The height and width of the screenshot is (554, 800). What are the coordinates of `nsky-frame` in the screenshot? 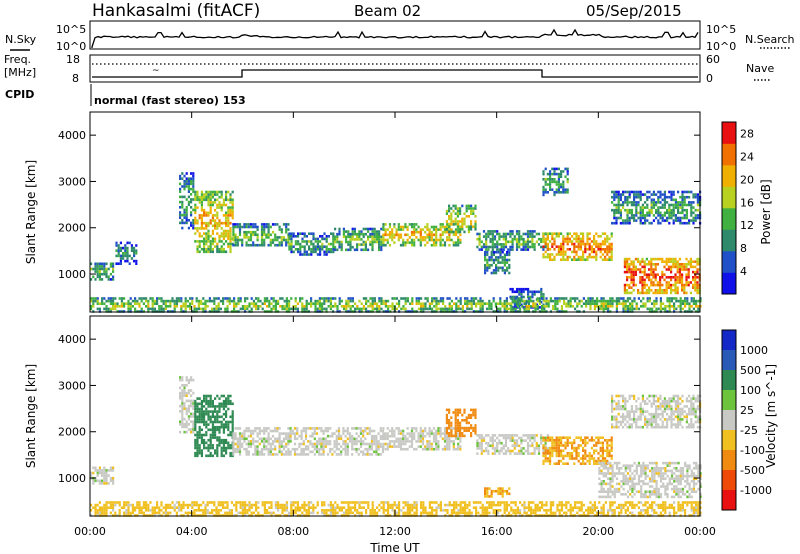 It's located at (395, 35).